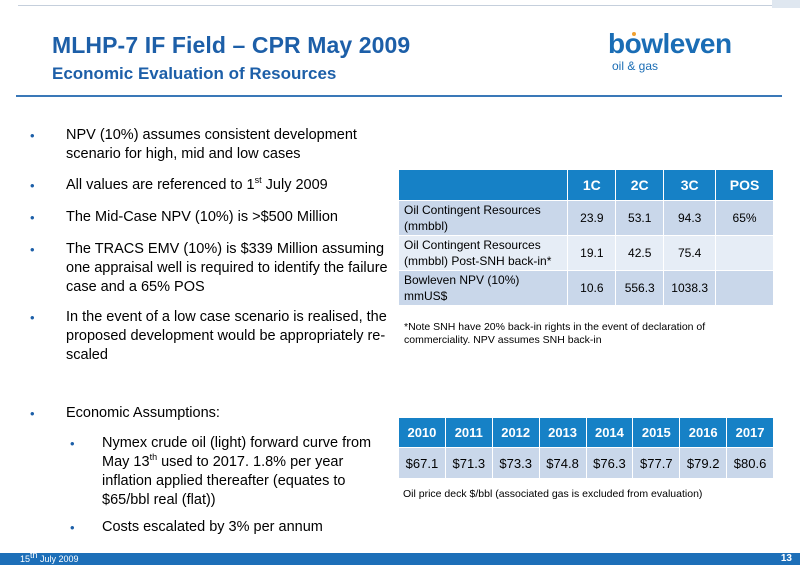  Describe the element at coordinates (634, 34) in the screenshot. I see `logo-dot-icon` at that location.